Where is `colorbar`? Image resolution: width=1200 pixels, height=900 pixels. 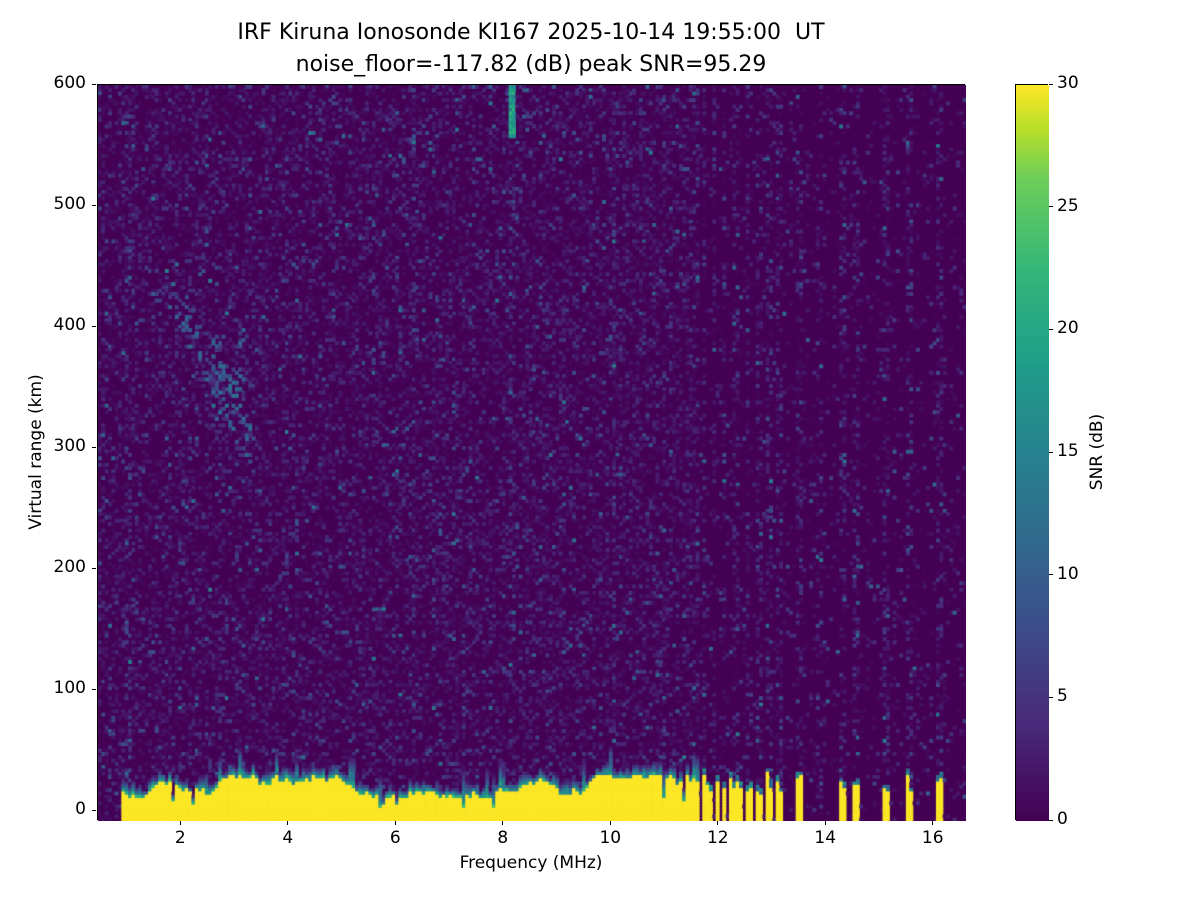
colorbar is located at coordinates (1032, 452).